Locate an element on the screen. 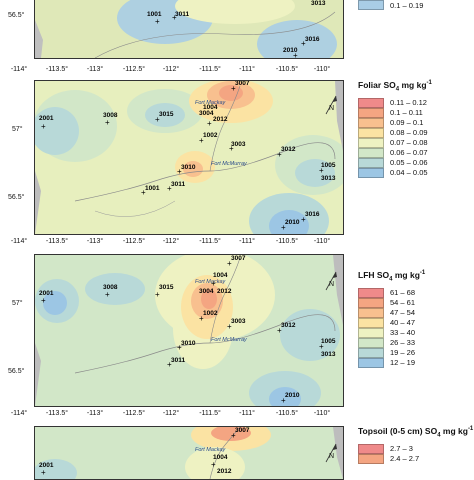 This screenshot has height=480, width=474. legend-item: 40 – 47 is located at coordinates (416, 322).